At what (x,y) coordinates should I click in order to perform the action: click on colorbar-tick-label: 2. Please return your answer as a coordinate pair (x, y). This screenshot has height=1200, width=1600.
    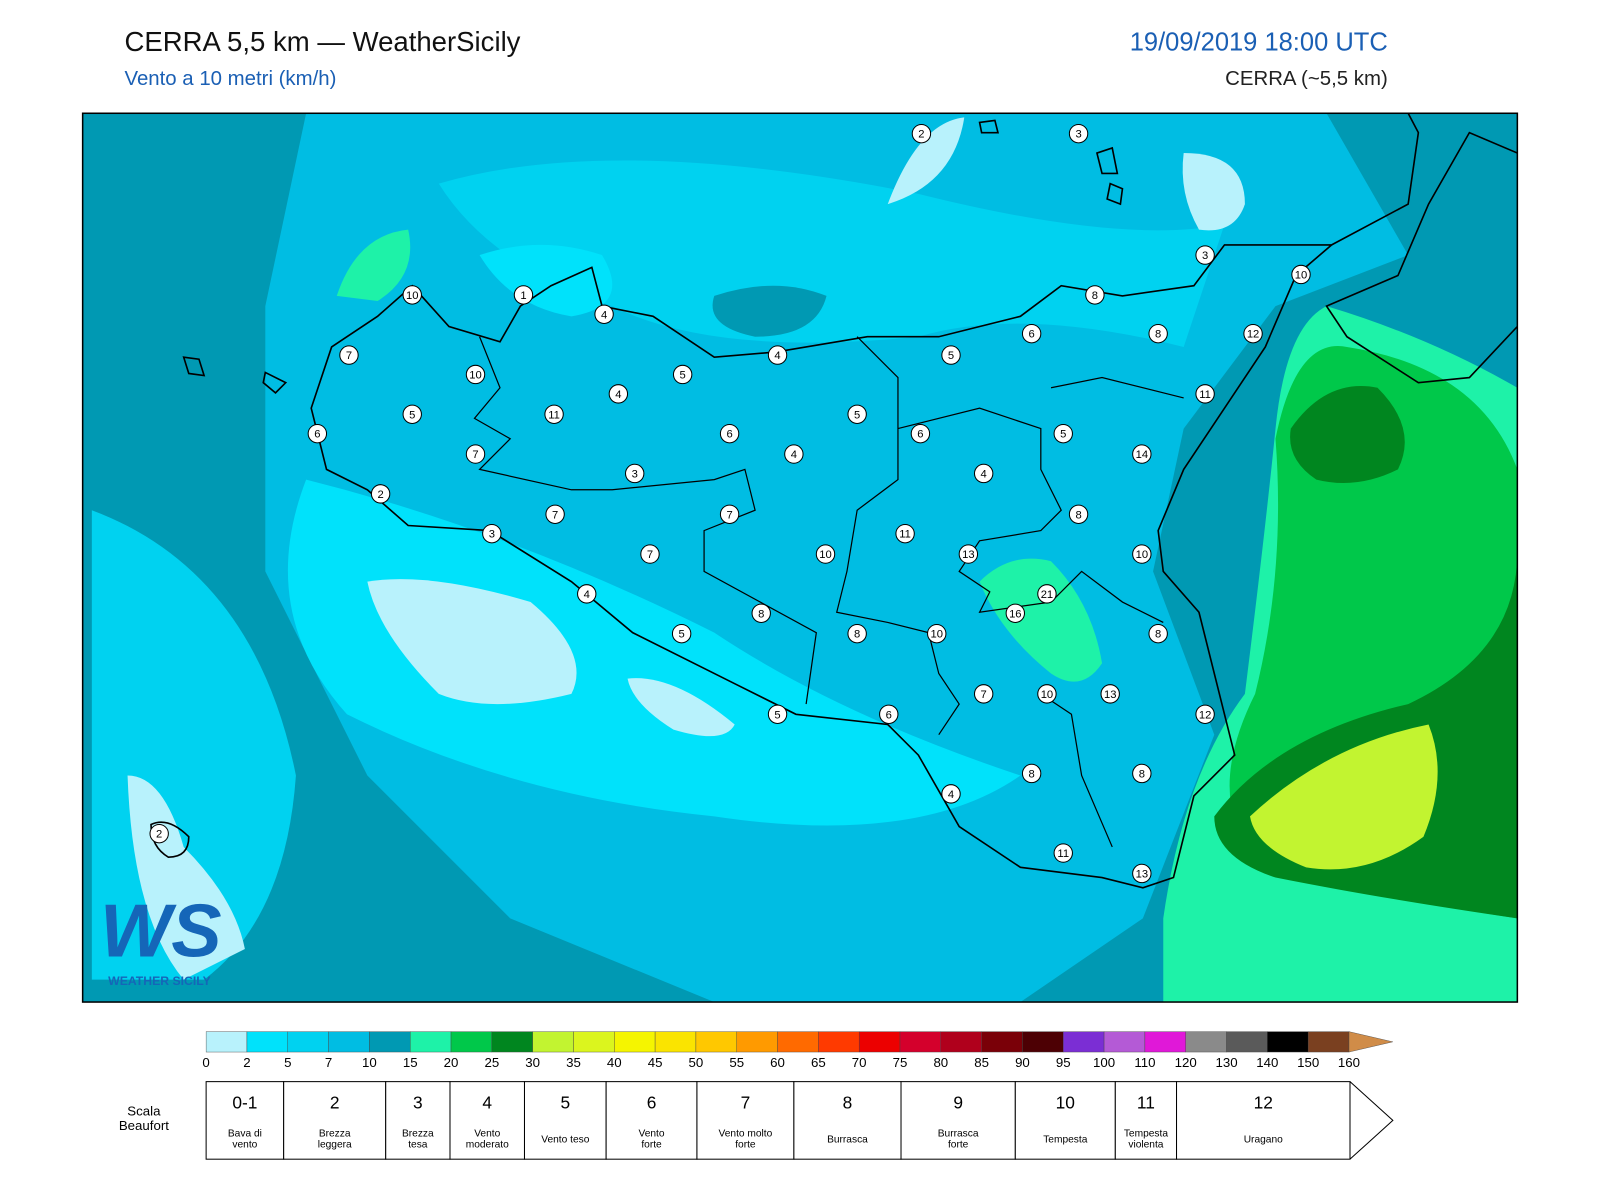
    Looking at the image, I should click on (246, 1062).